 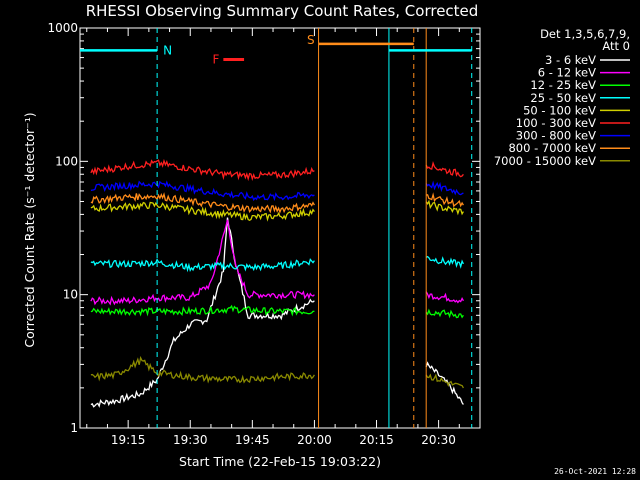 What do you see at coordinates (311, 40) in the screenshot?
I see `saa-label: S` at bounding box center [311, 40].